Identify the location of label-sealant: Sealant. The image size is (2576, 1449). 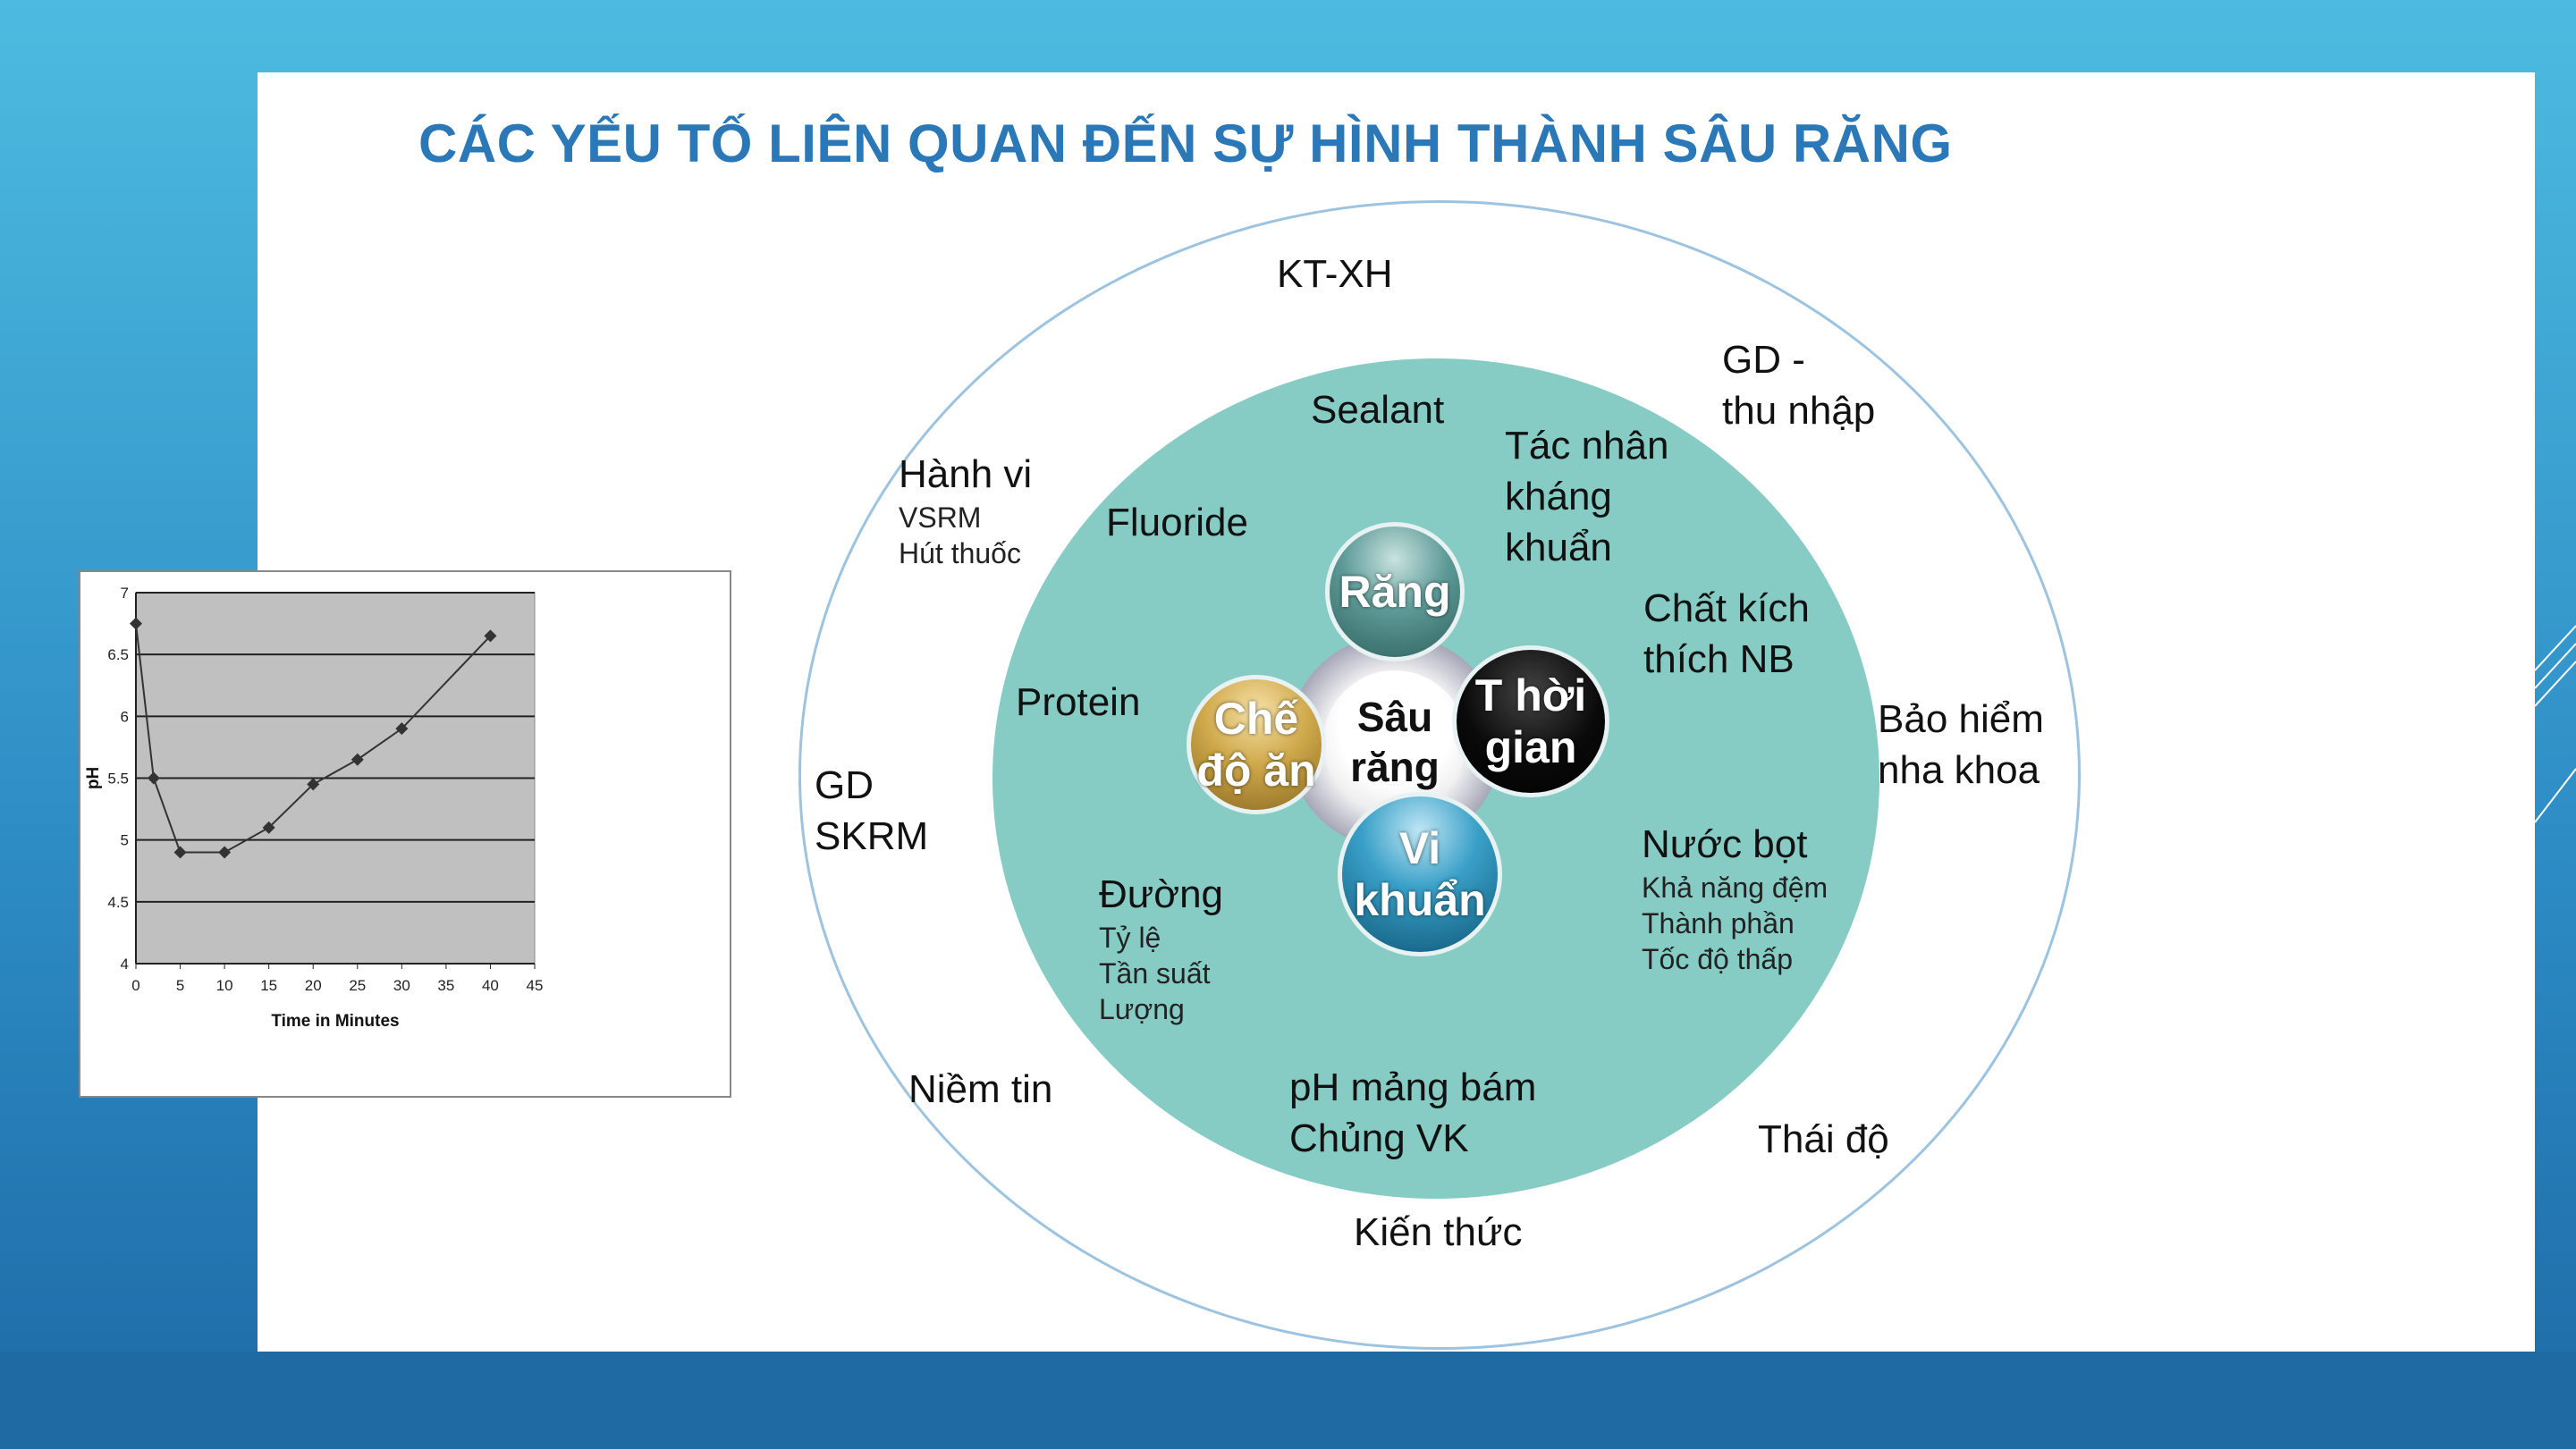
(1378, 410).